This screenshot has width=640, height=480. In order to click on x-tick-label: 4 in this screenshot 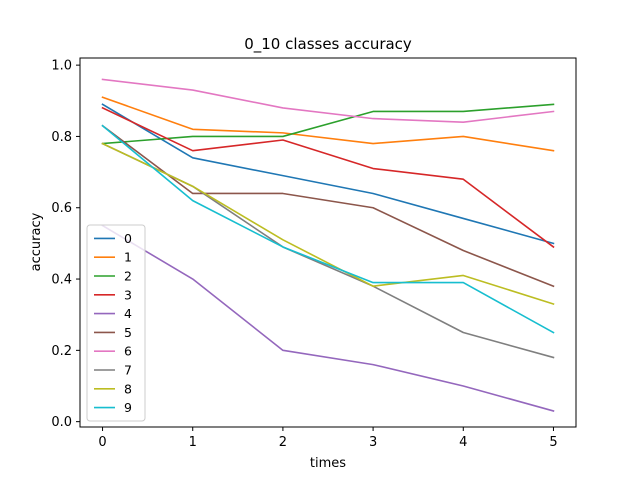, I will do `click(463, 442)`.